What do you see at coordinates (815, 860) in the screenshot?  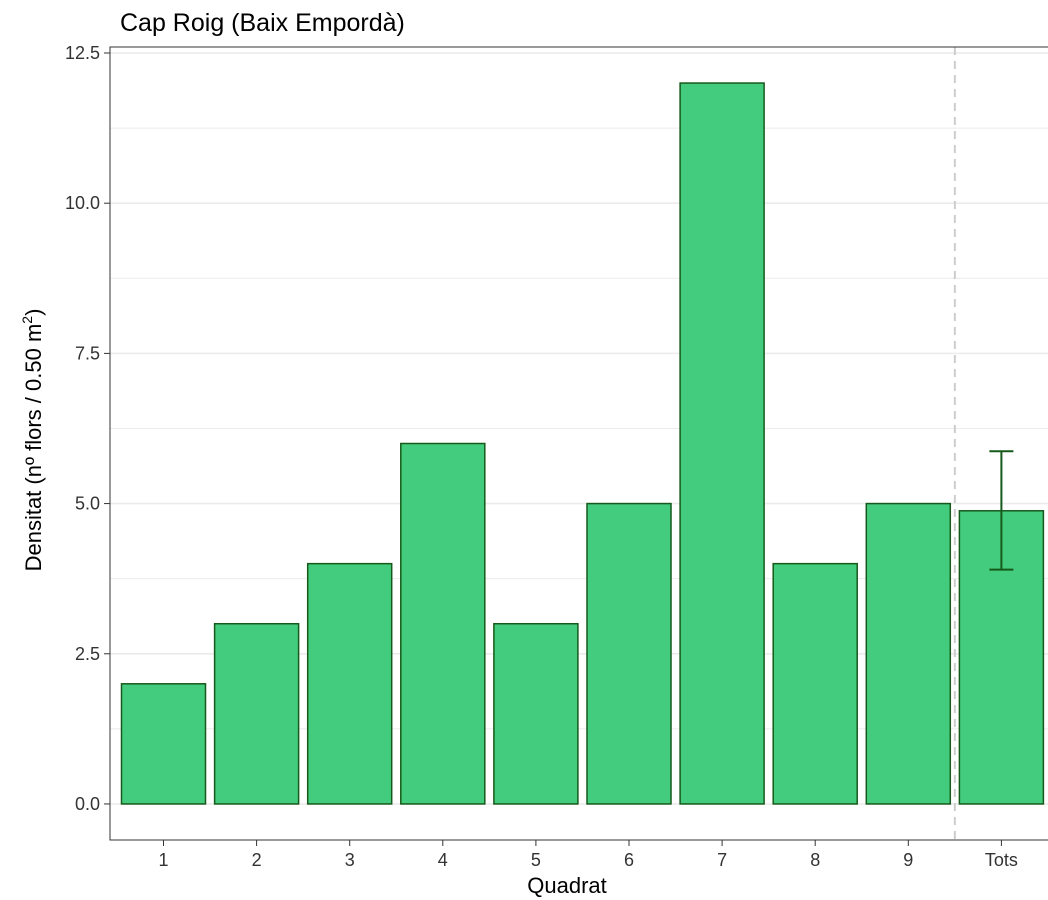 I see `x-tick-label: 8` at bounding box center [815, 860].